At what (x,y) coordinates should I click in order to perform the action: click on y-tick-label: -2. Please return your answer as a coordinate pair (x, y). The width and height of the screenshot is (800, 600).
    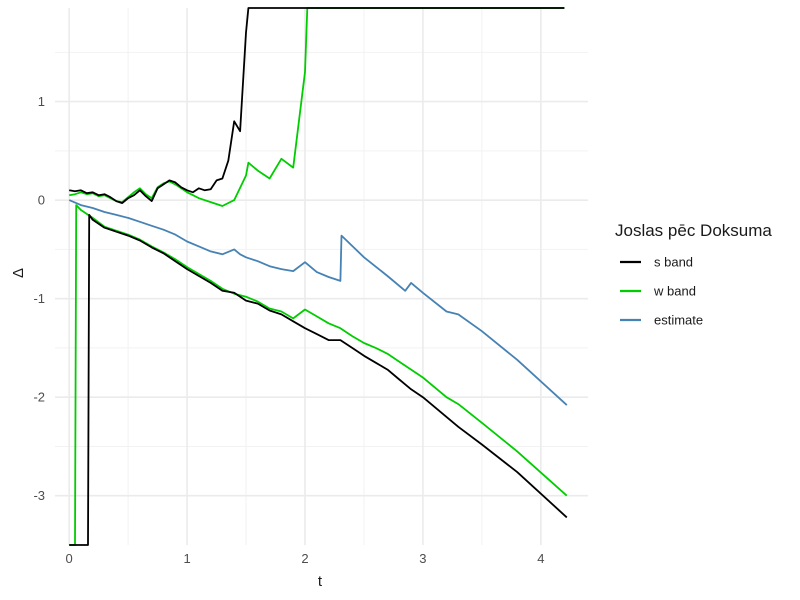
    Looking at the image, I should click on (39, 397).